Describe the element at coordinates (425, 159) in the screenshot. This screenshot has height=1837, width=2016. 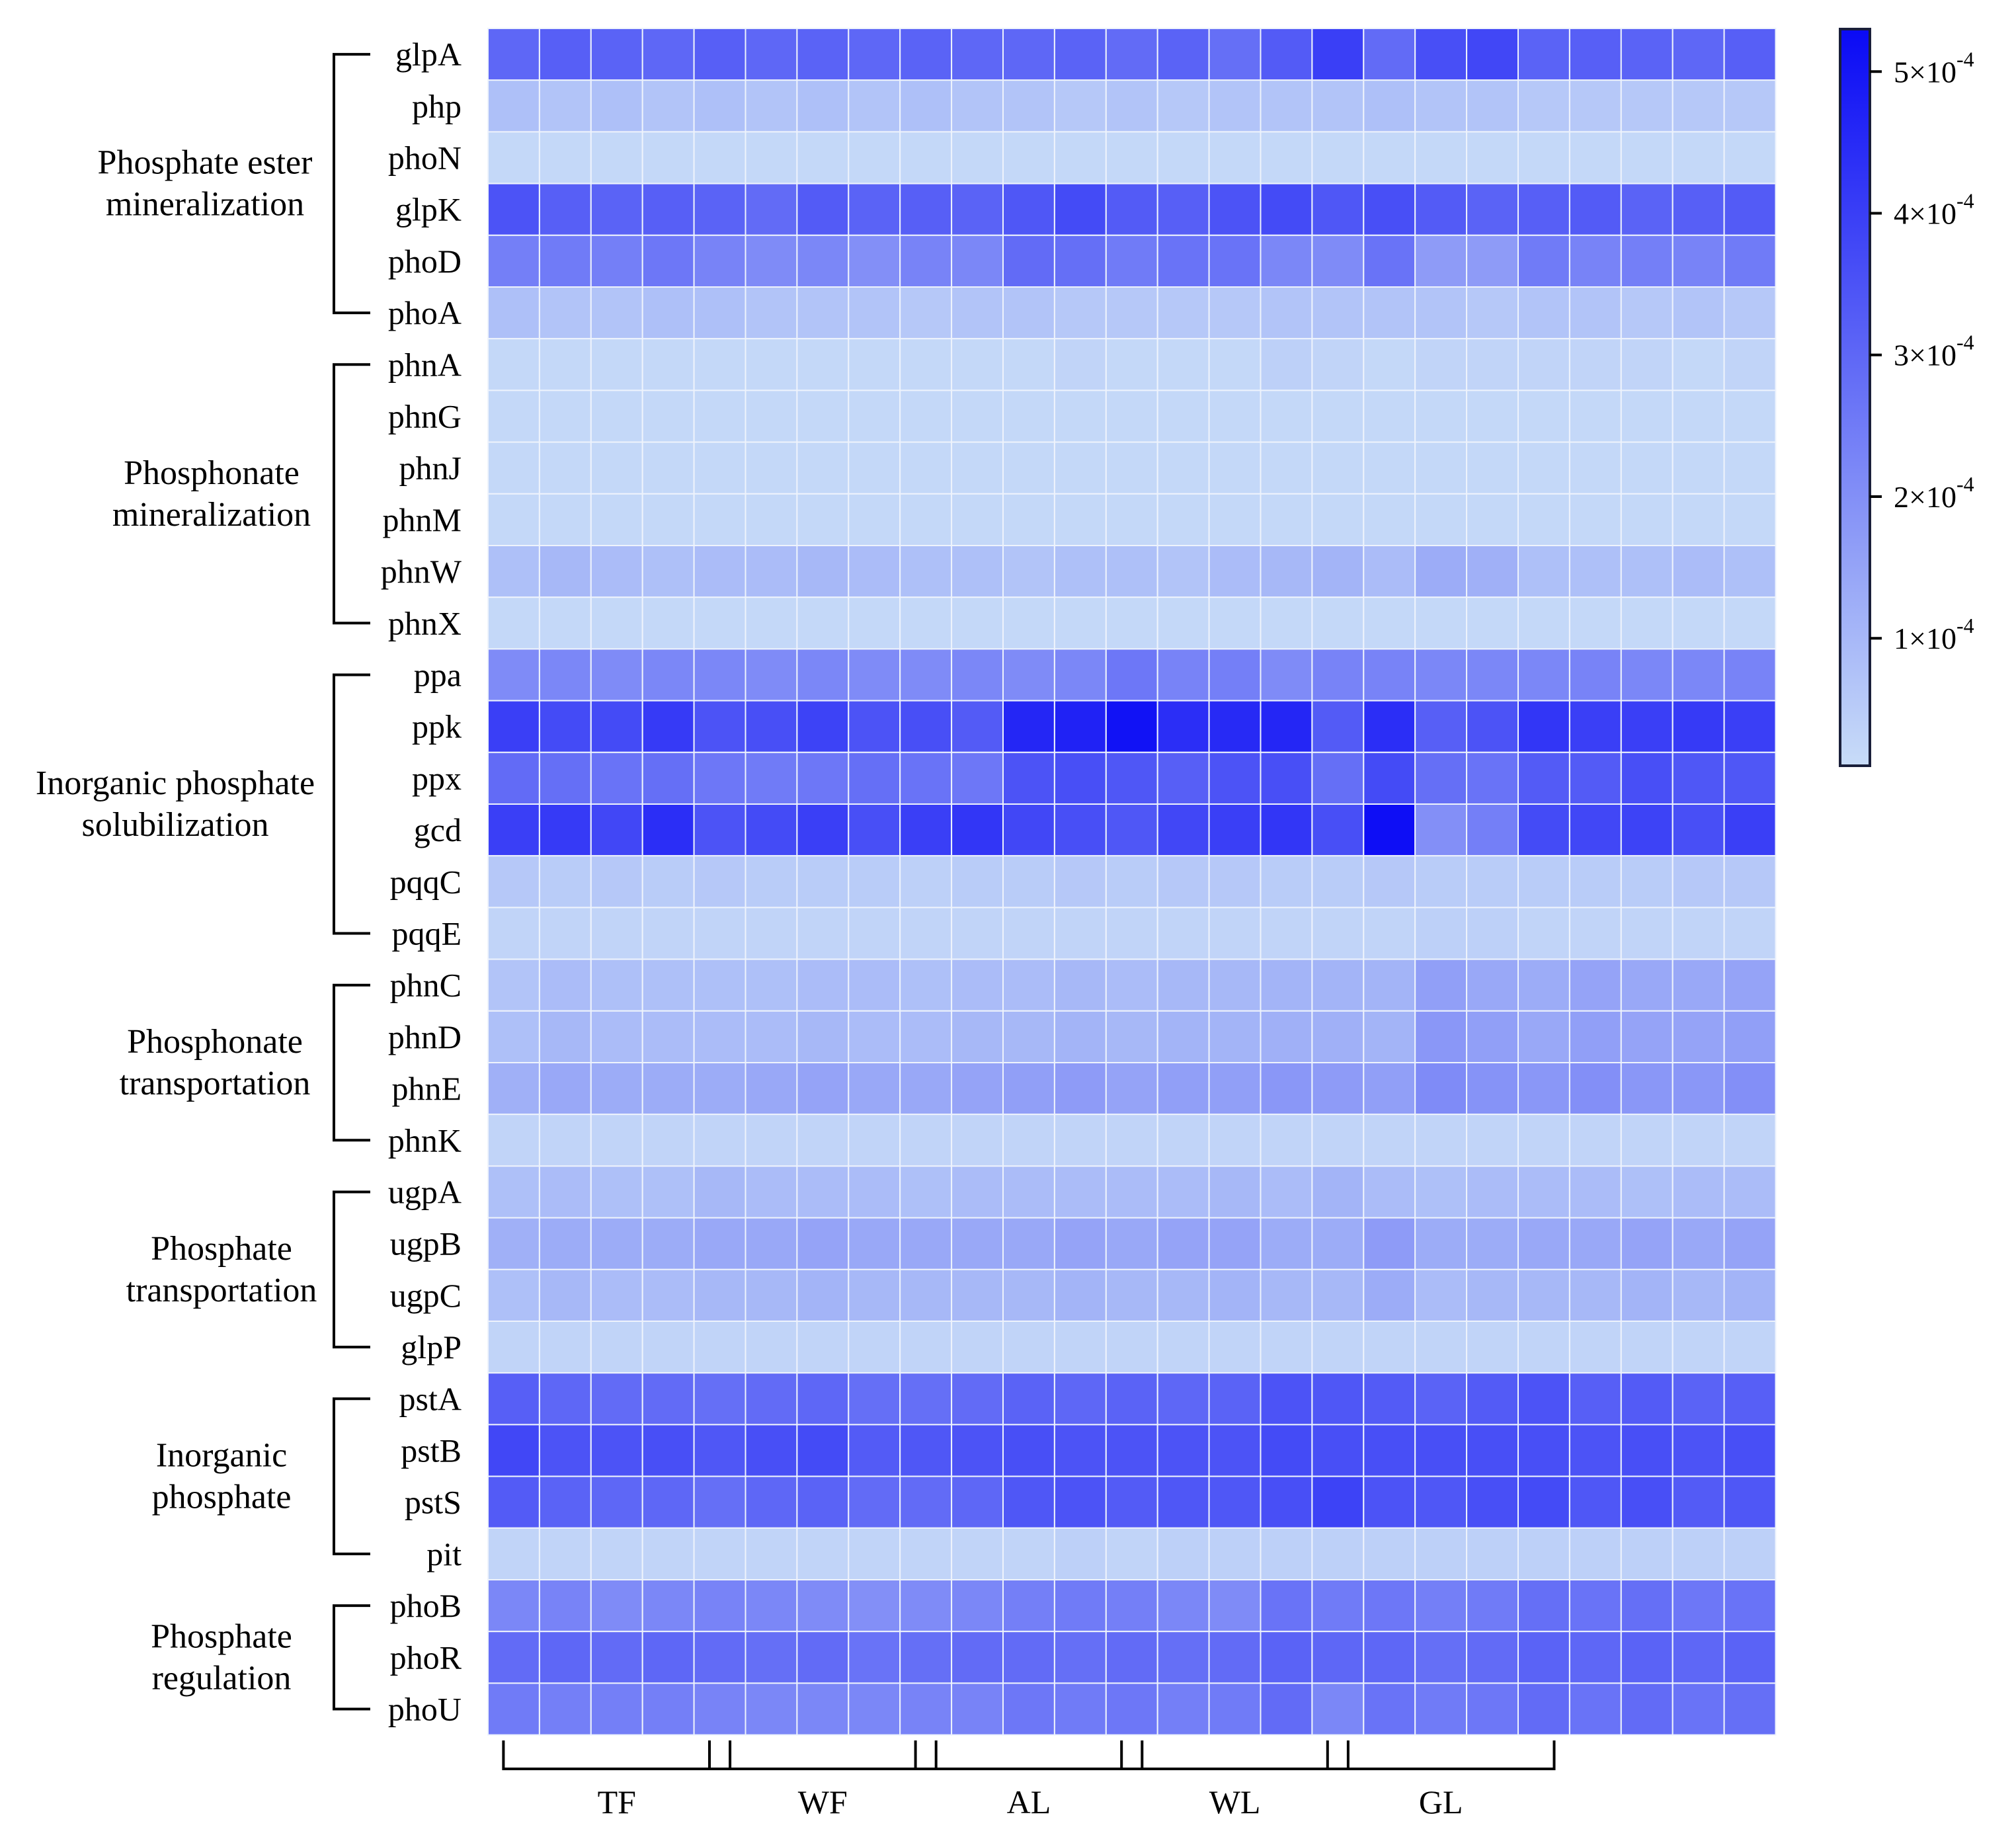
I see `gene-label-phoN: phoN` at that location.